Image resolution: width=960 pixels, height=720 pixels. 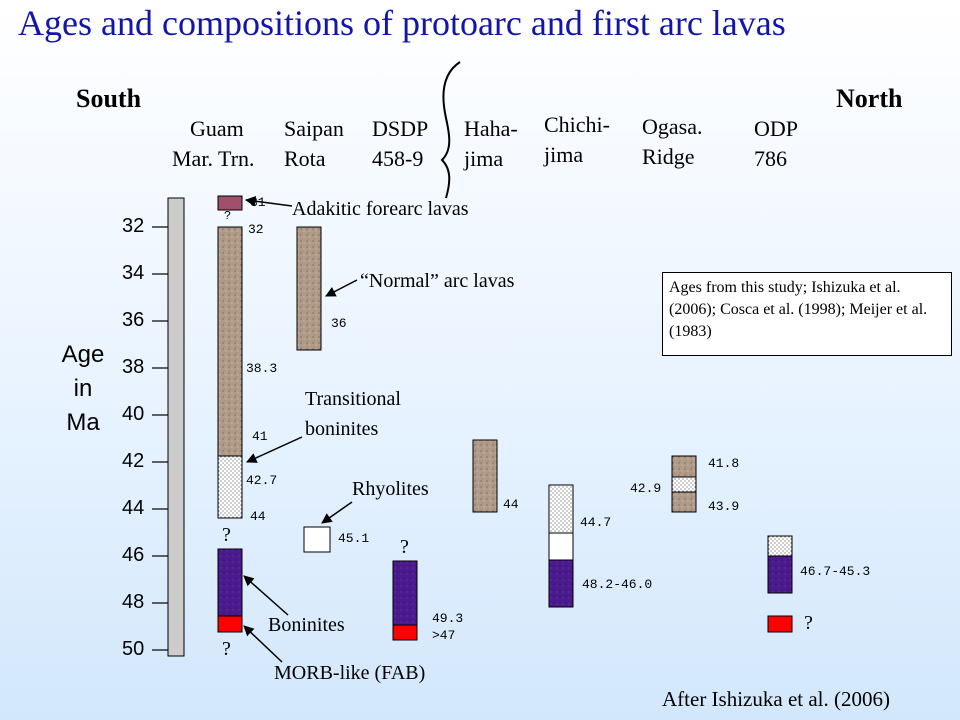 I want to click on age-label: 42.7, so click(x=262, y=480).